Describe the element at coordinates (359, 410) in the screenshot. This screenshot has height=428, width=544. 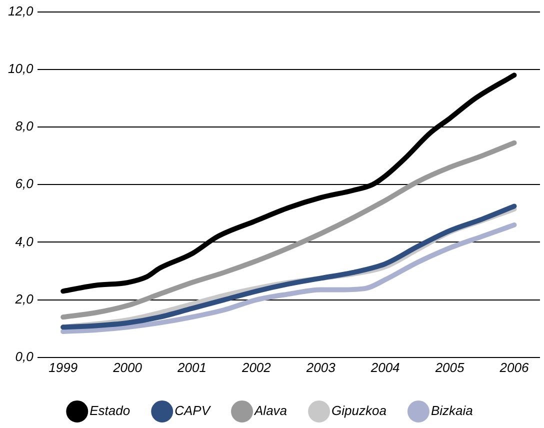
I see `legend-label: Gipuzkoa` at that location.